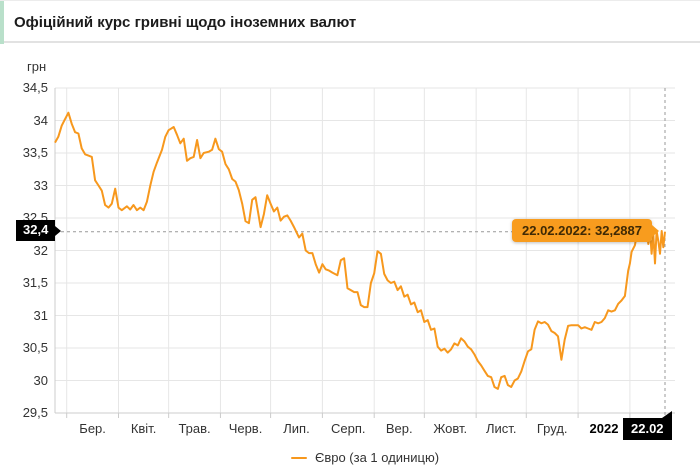 The width and height of the screenshot is (700, 474). I want to click on x-axis-month-label: Квіт., so click(143, 428).